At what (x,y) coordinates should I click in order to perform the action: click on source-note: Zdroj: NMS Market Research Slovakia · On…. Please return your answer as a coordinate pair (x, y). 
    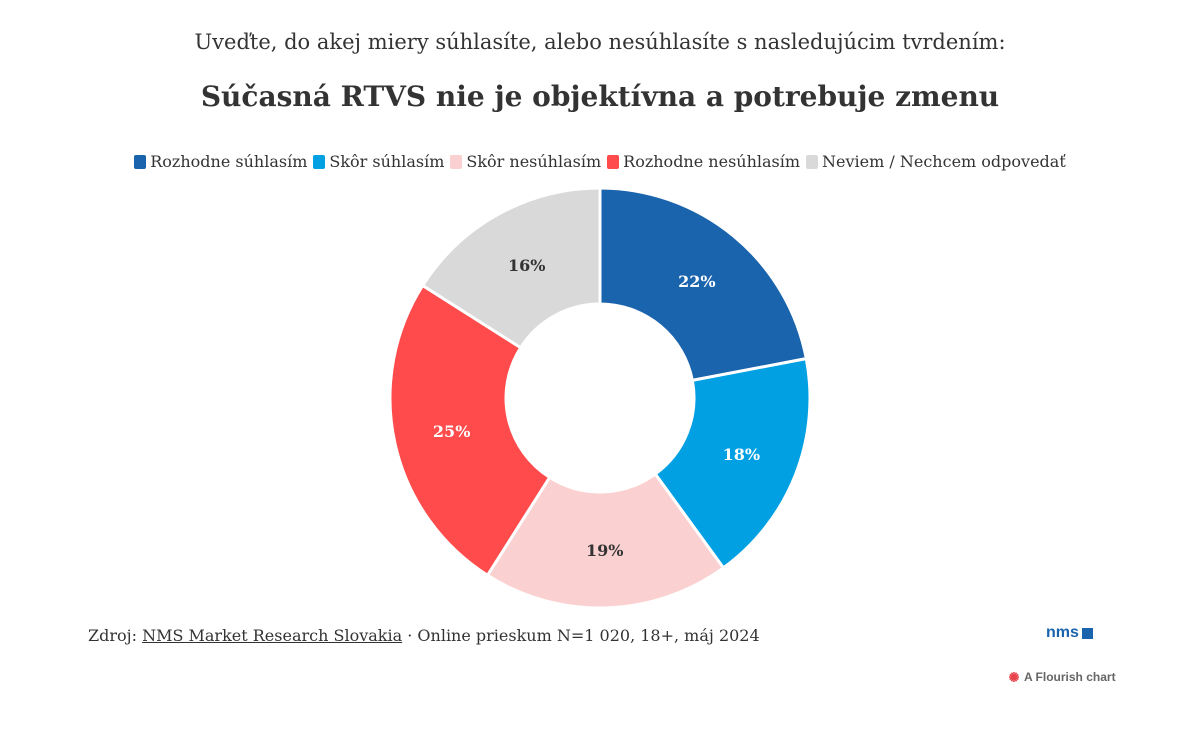
    Looking at the image, I should click on (424, 635).